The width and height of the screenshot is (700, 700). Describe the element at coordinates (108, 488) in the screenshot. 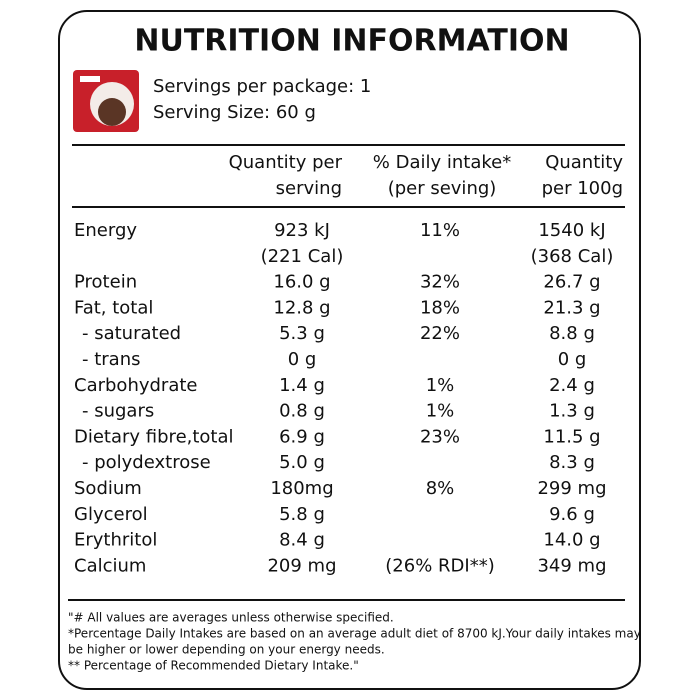

I see `nutrient-name: Sodium` at that location.